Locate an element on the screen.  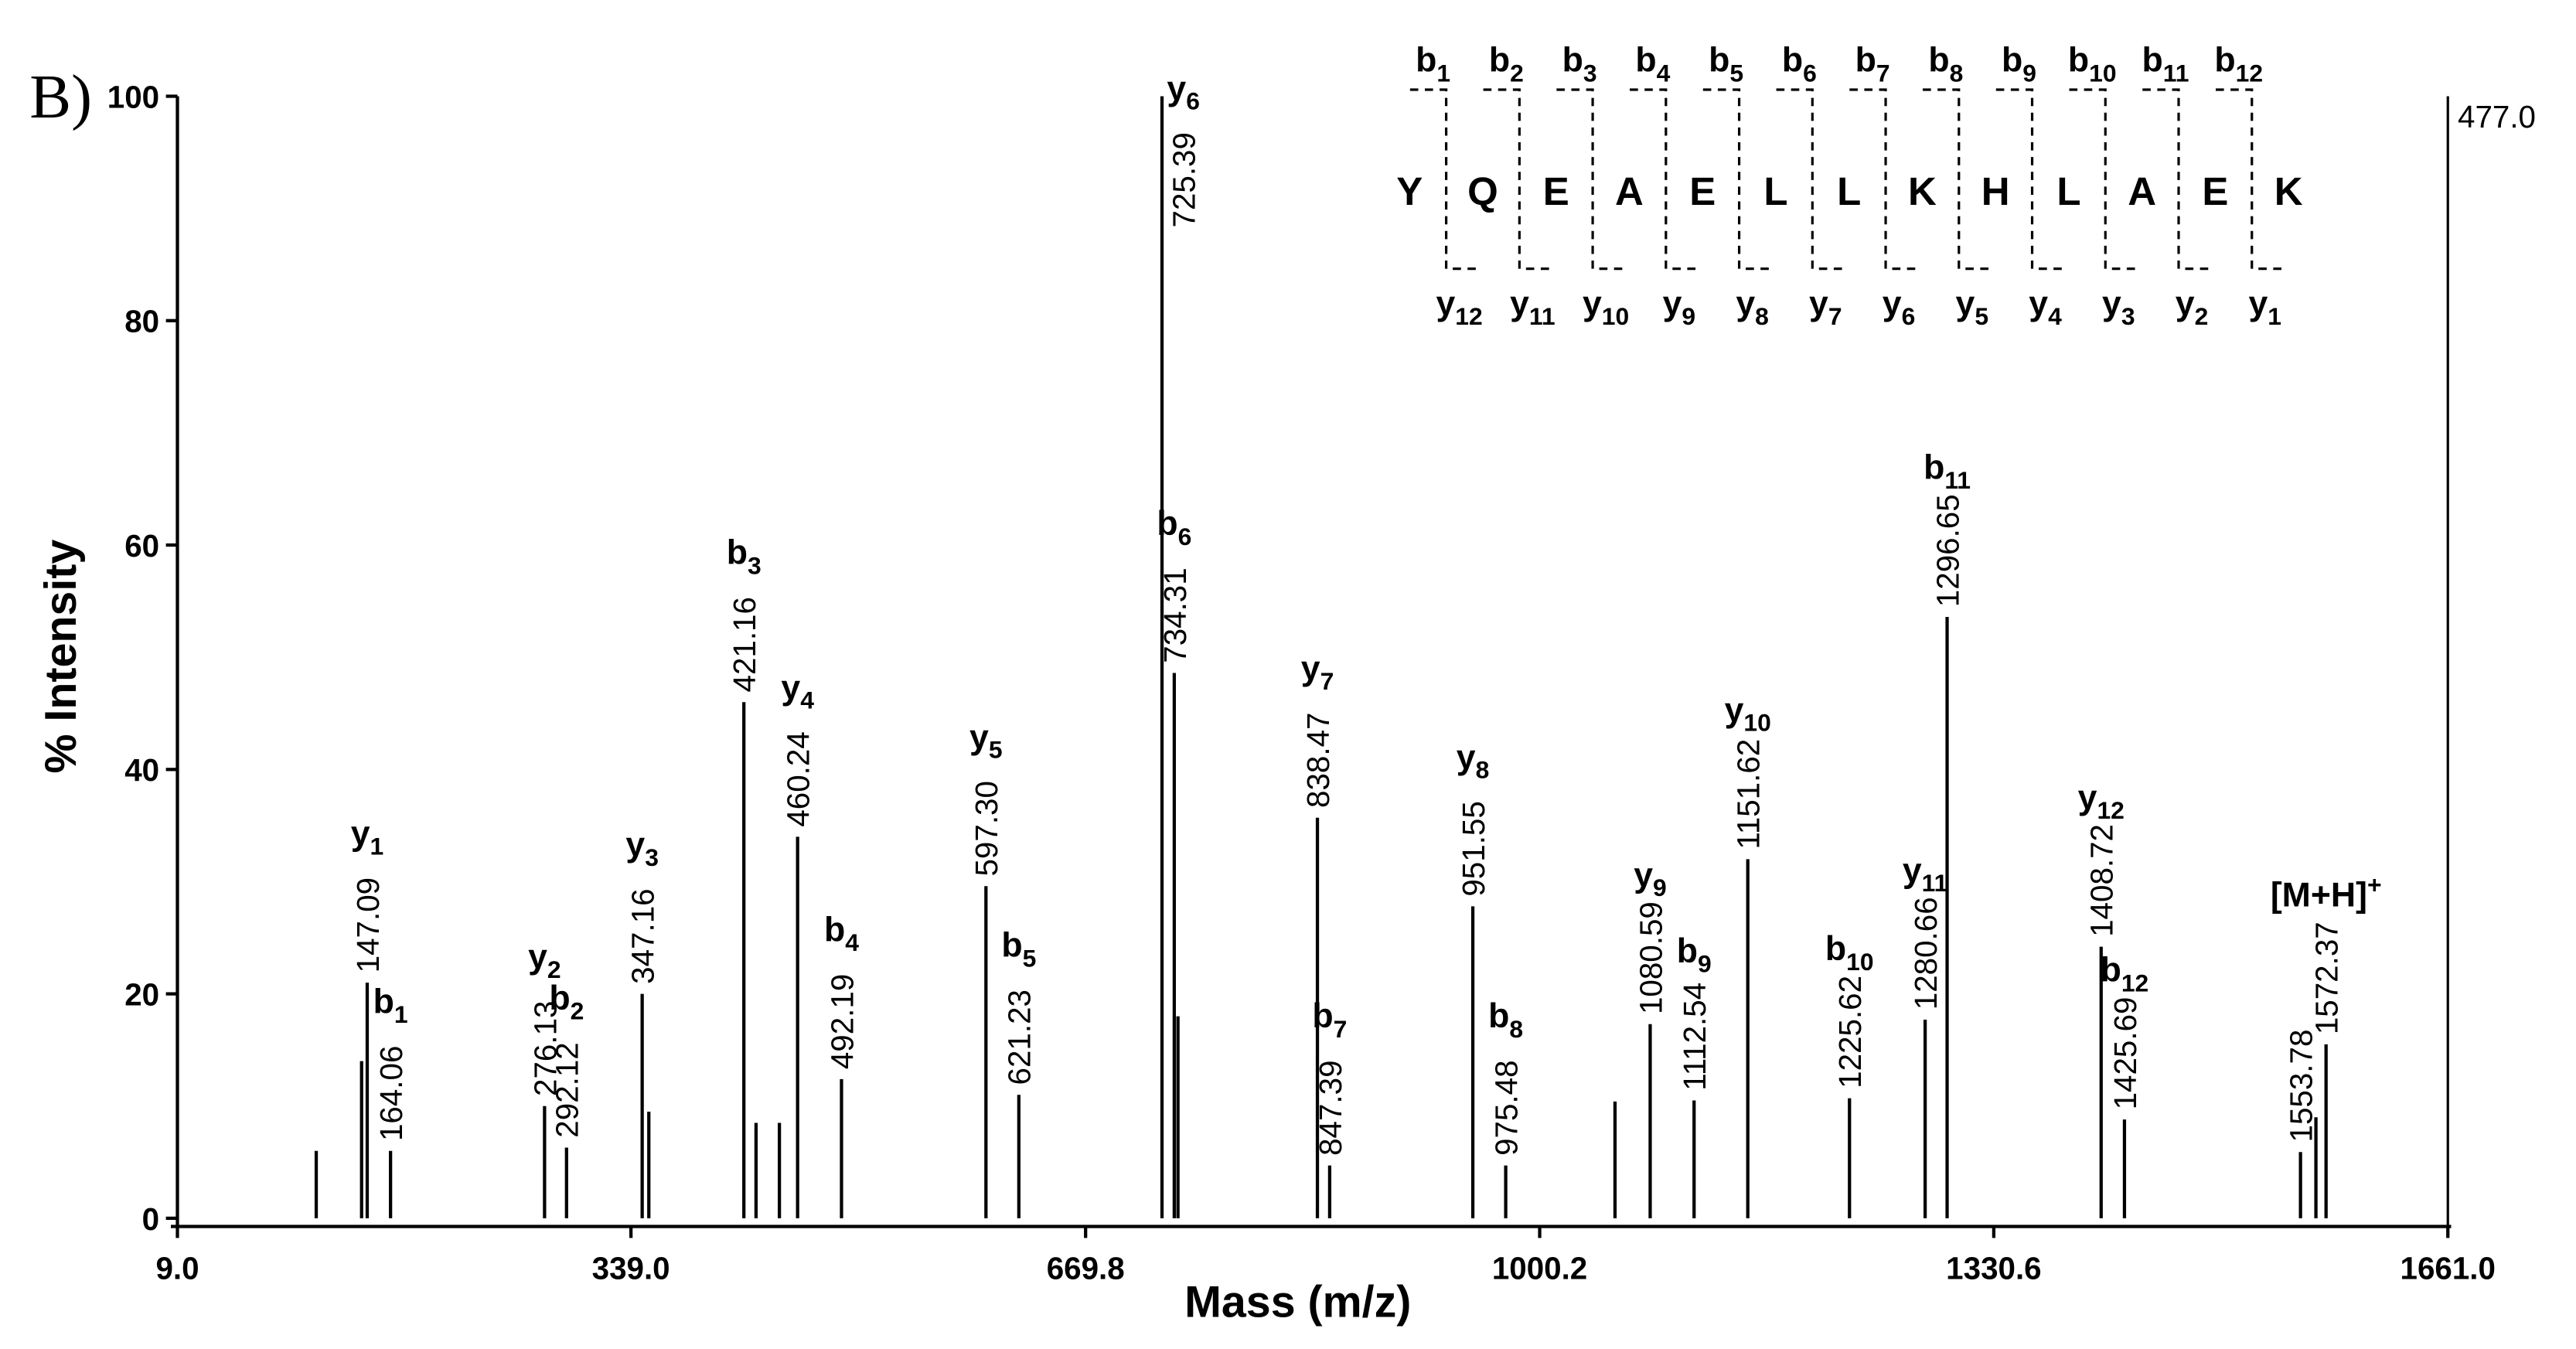
y-ion: y1 is located at coordinates (2264, 307).